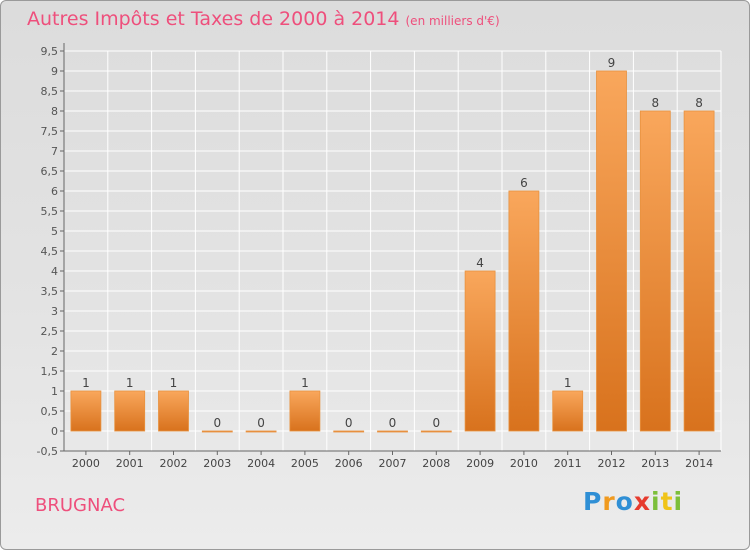 The image size is (750, 550). Describe the element at coordinates (54, 71) in the screenshot. I see `y-tick-label: 9` at that location.